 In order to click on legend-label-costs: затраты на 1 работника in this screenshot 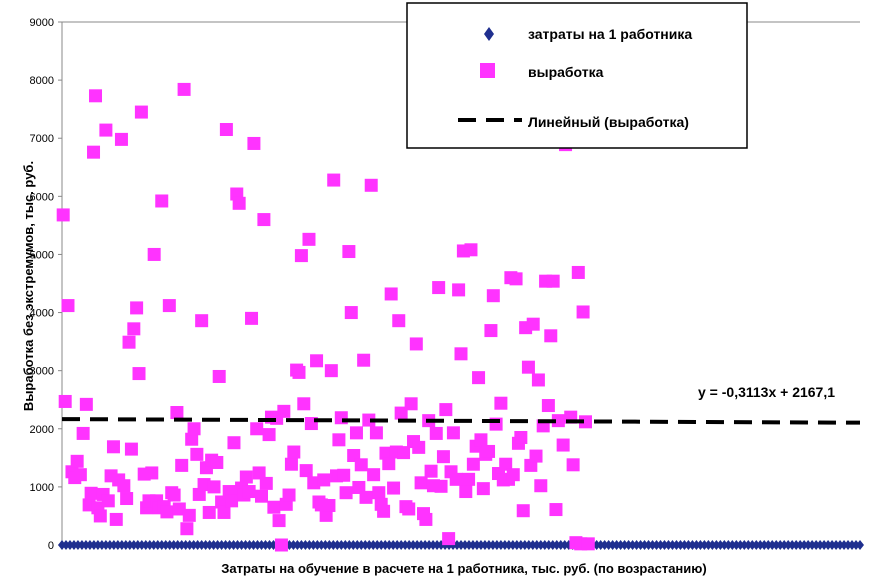, I will do `click(610, 34)`.